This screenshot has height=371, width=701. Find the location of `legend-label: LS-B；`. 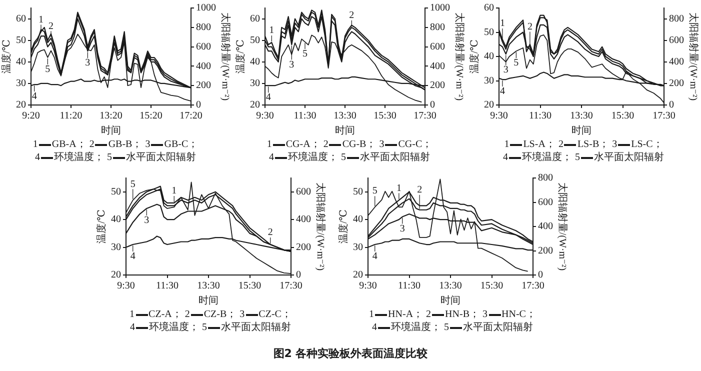

legend-label: LS-B； is located at coordinates (593, 144).